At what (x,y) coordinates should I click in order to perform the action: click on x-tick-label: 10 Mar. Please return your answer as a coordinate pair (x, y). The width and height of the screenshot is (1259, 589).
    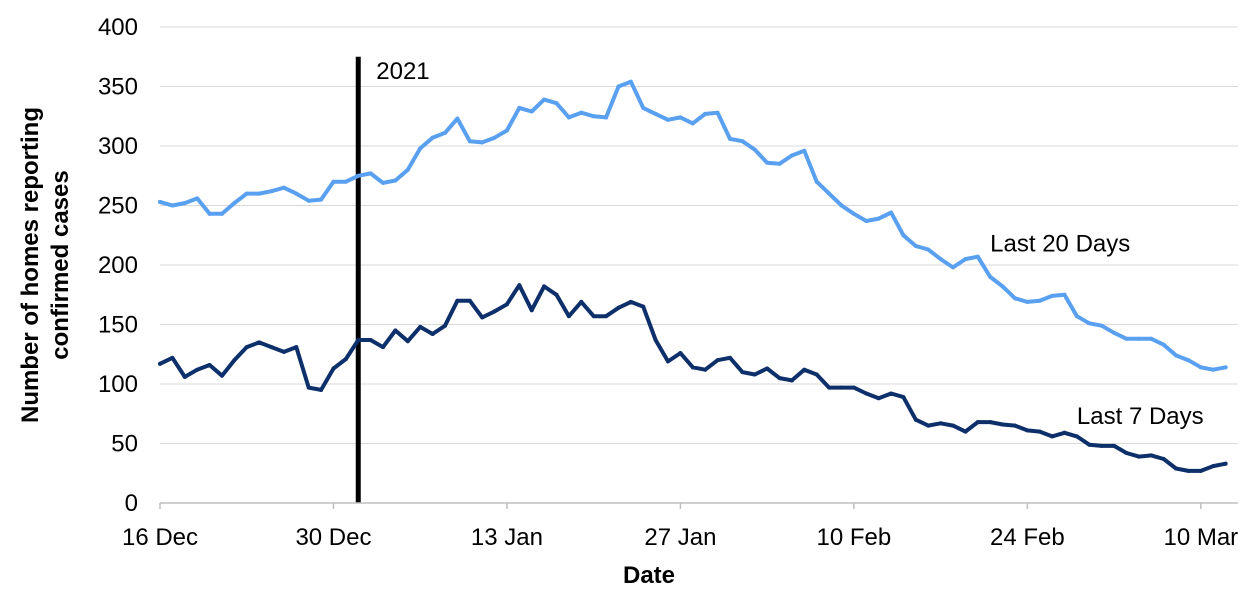
    Looking at the image, I should click on (1200, 537).